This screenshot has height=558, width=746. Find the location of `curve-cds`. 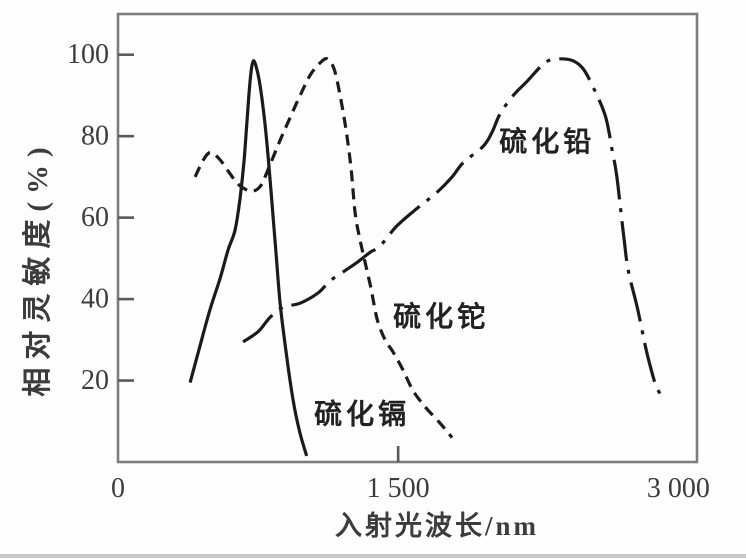

curve-cds is located at coordinates (248, 258).